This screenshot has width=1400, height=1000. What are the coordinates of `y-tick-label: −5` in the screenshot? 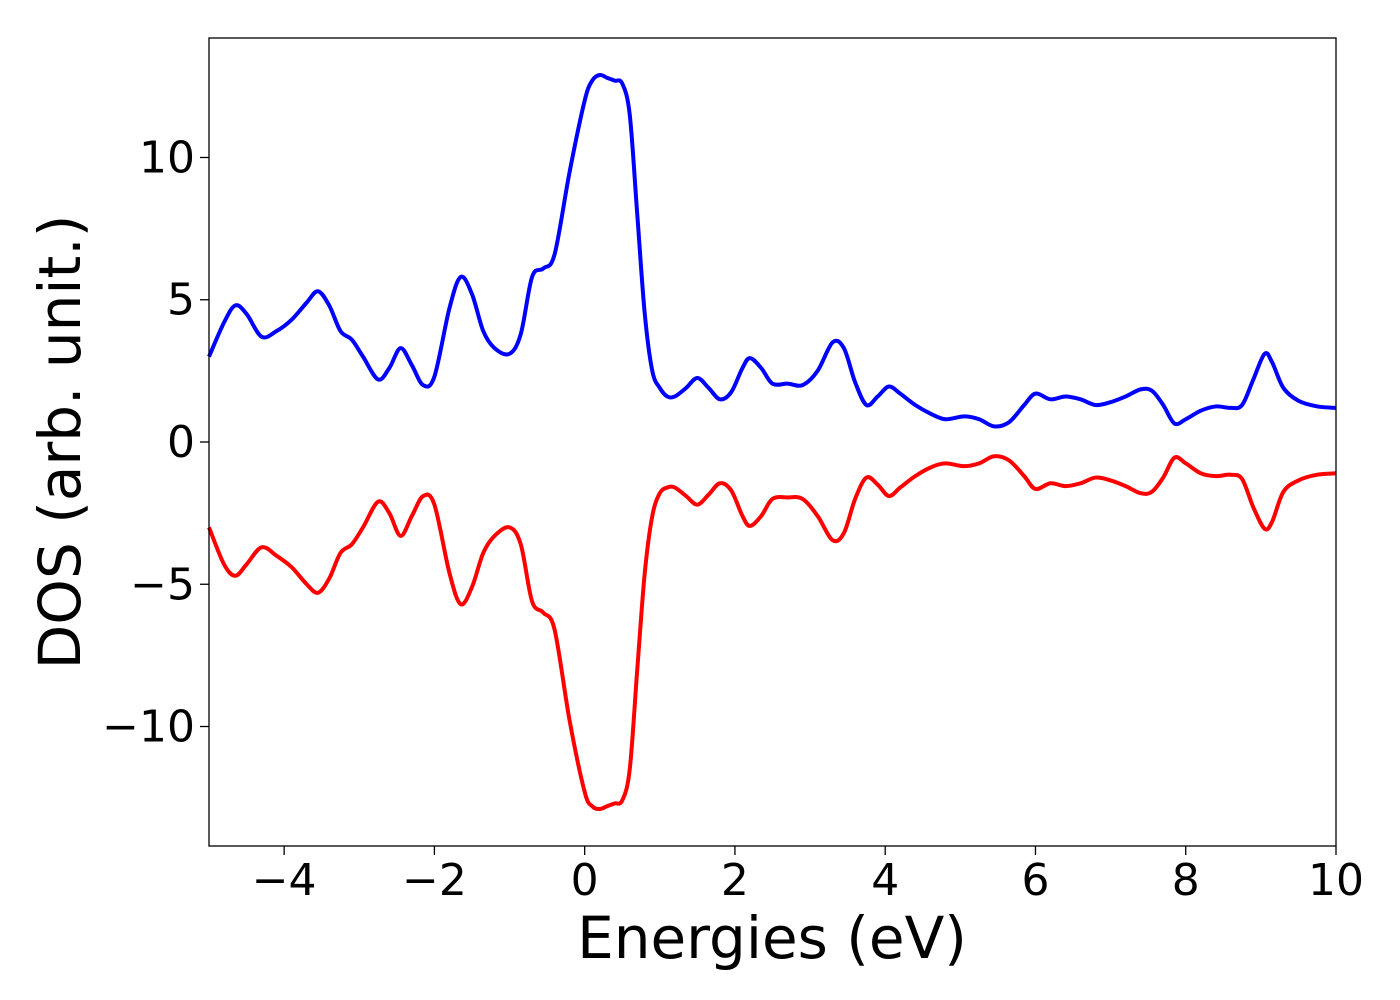 It's located at (162, 584).